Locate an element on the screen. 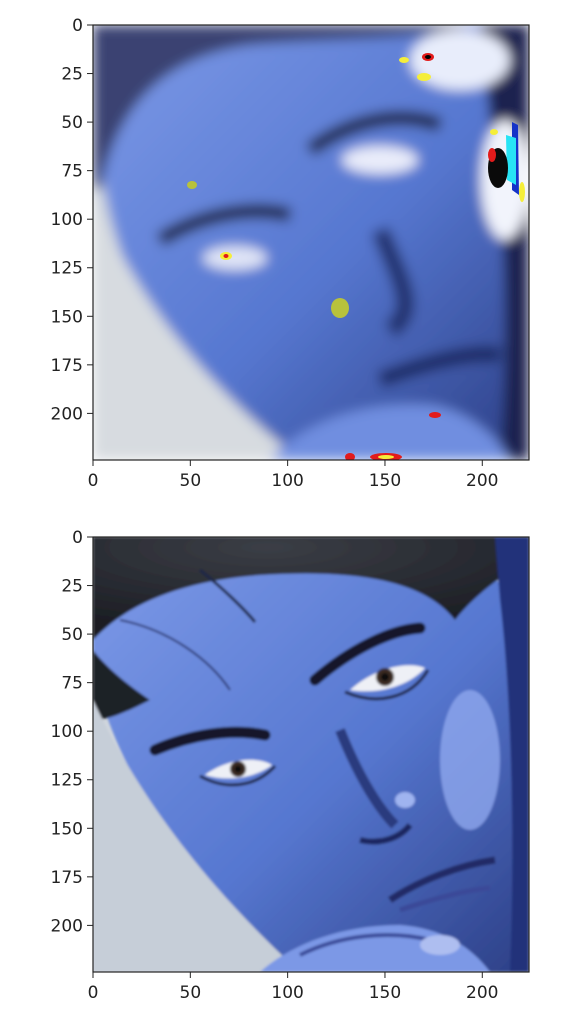 This screenshot has width=586, height=1016. bottom-ytick-label: 150 is located at coordinates (67, 829).